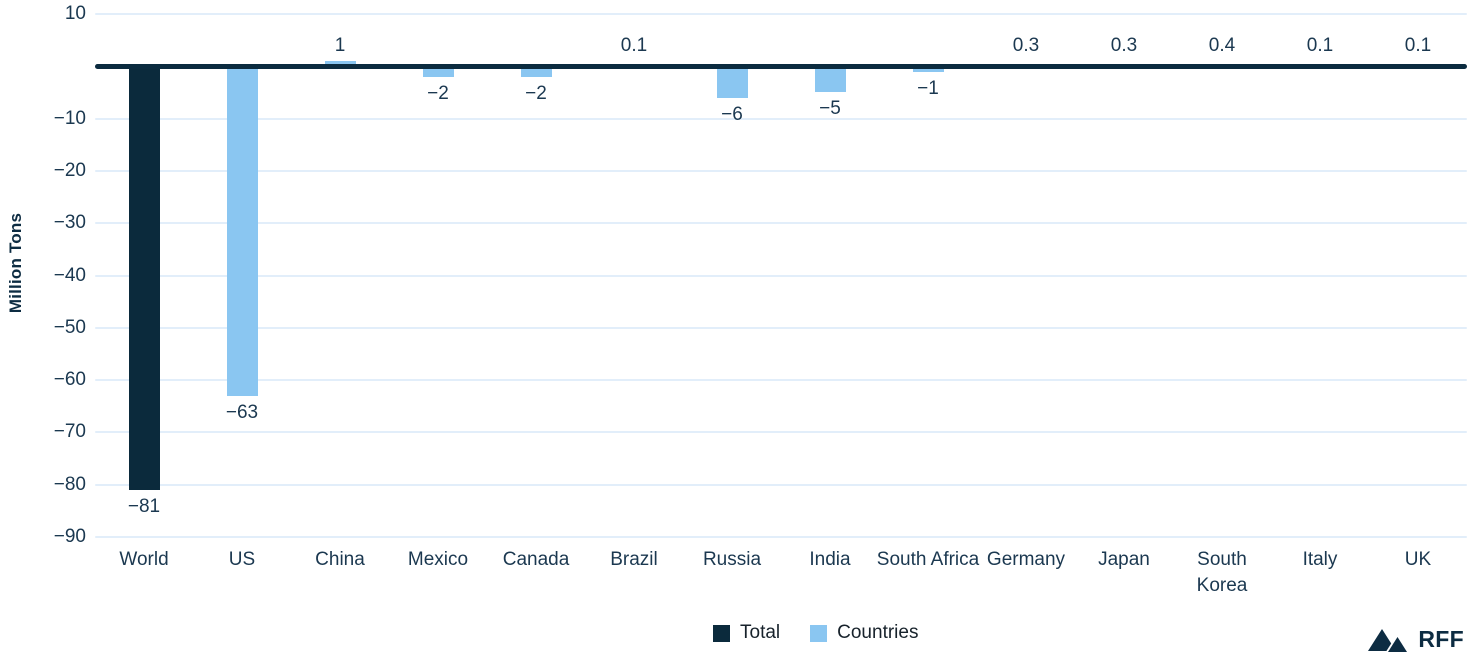  I want to click on y-tick-label: 10, so click(75, 13).